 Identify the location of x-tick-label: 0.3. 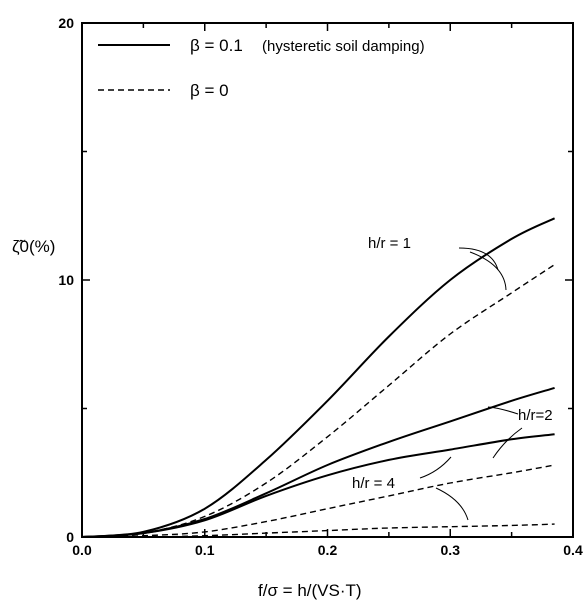
(451, 550).